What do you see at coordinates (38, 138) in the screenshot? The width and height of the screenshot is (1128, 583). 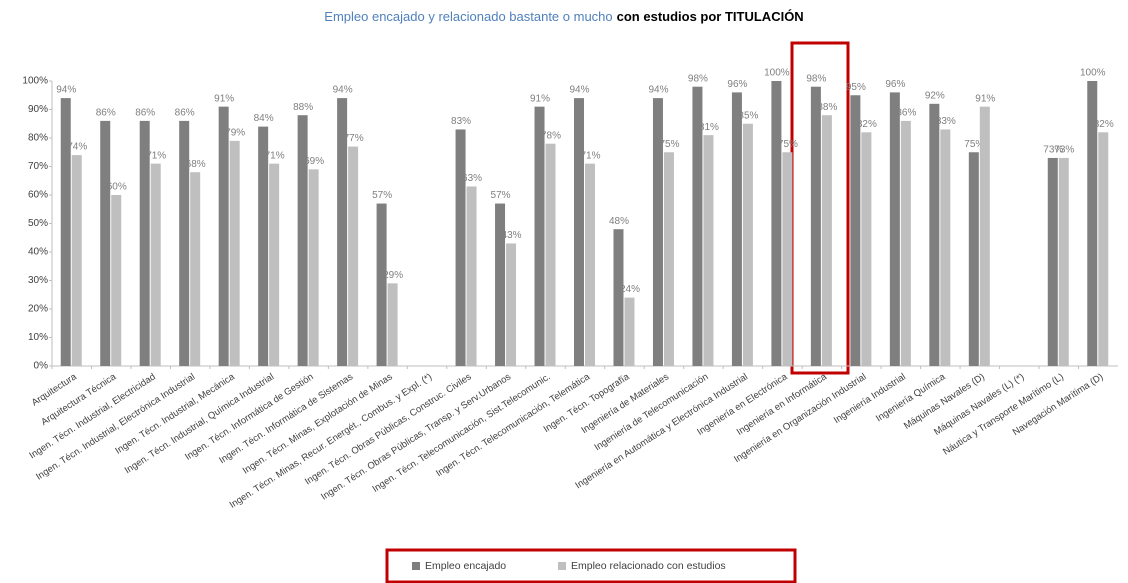 I see `y-tick-label: 80%` at bounding box center [38, 138].